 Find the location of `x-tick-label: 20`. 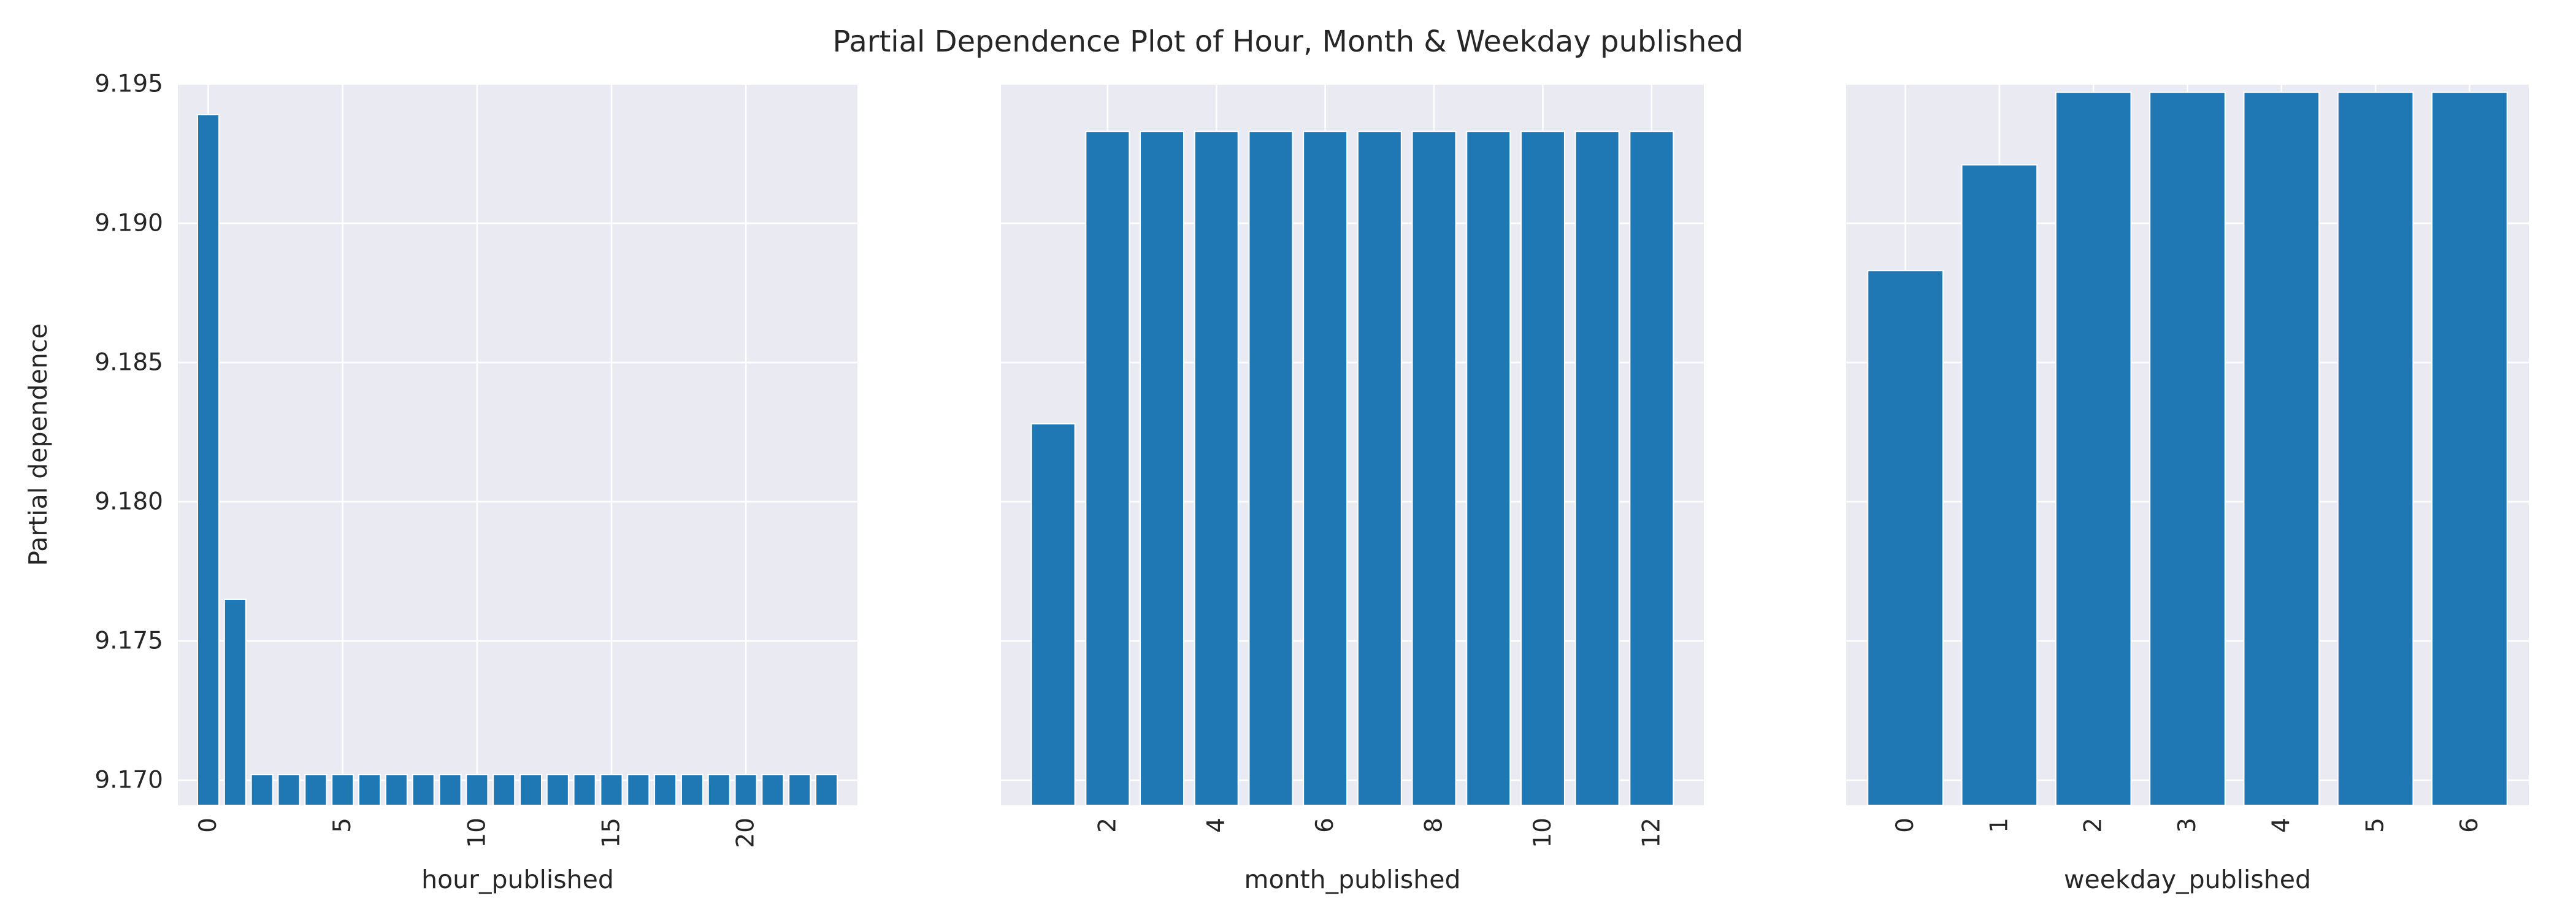

x-tick-label: 20 is located at coordinates (746, 833).